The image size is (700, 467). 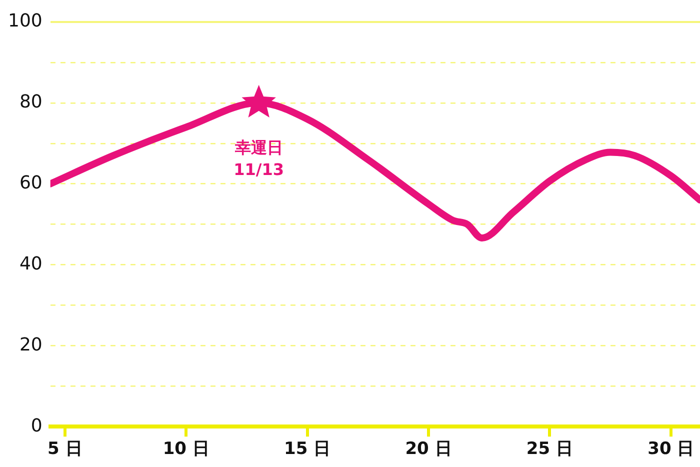 I want to click on x-tick-label: 25 日, so click(x=549, y=449).